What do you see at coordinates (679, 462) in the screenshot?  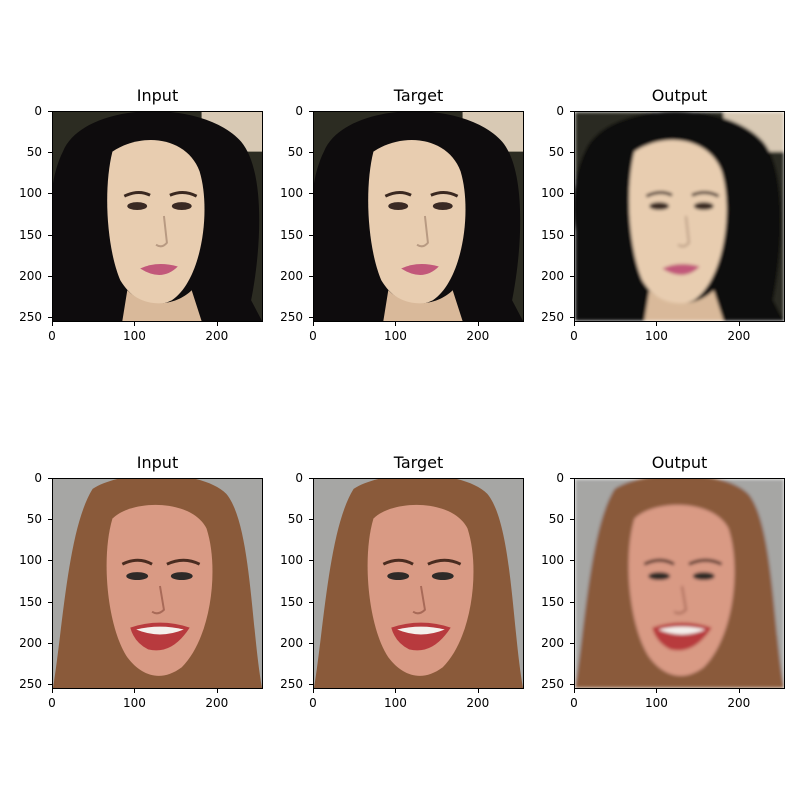 I see `panel-title: Output` at bounding box center [679, 462].